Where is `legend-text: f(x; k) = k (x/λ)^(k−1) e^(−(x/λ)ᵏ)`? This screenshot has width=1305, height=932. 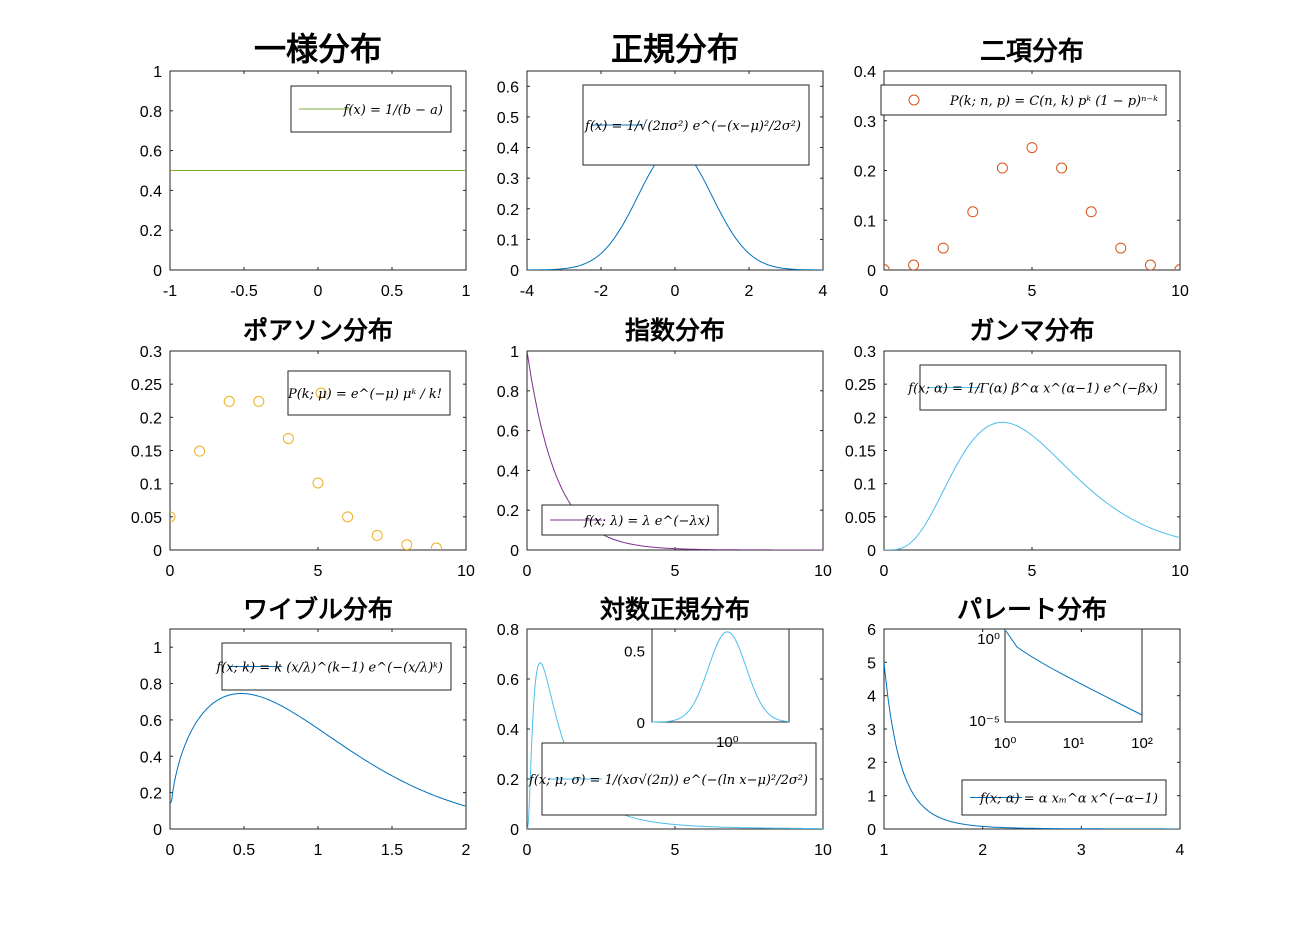 legend-text: f(x; k) = k (x/λ)^(k−1) e^(−(x/λ)ᵏ) is located at coordinates (329, 668).